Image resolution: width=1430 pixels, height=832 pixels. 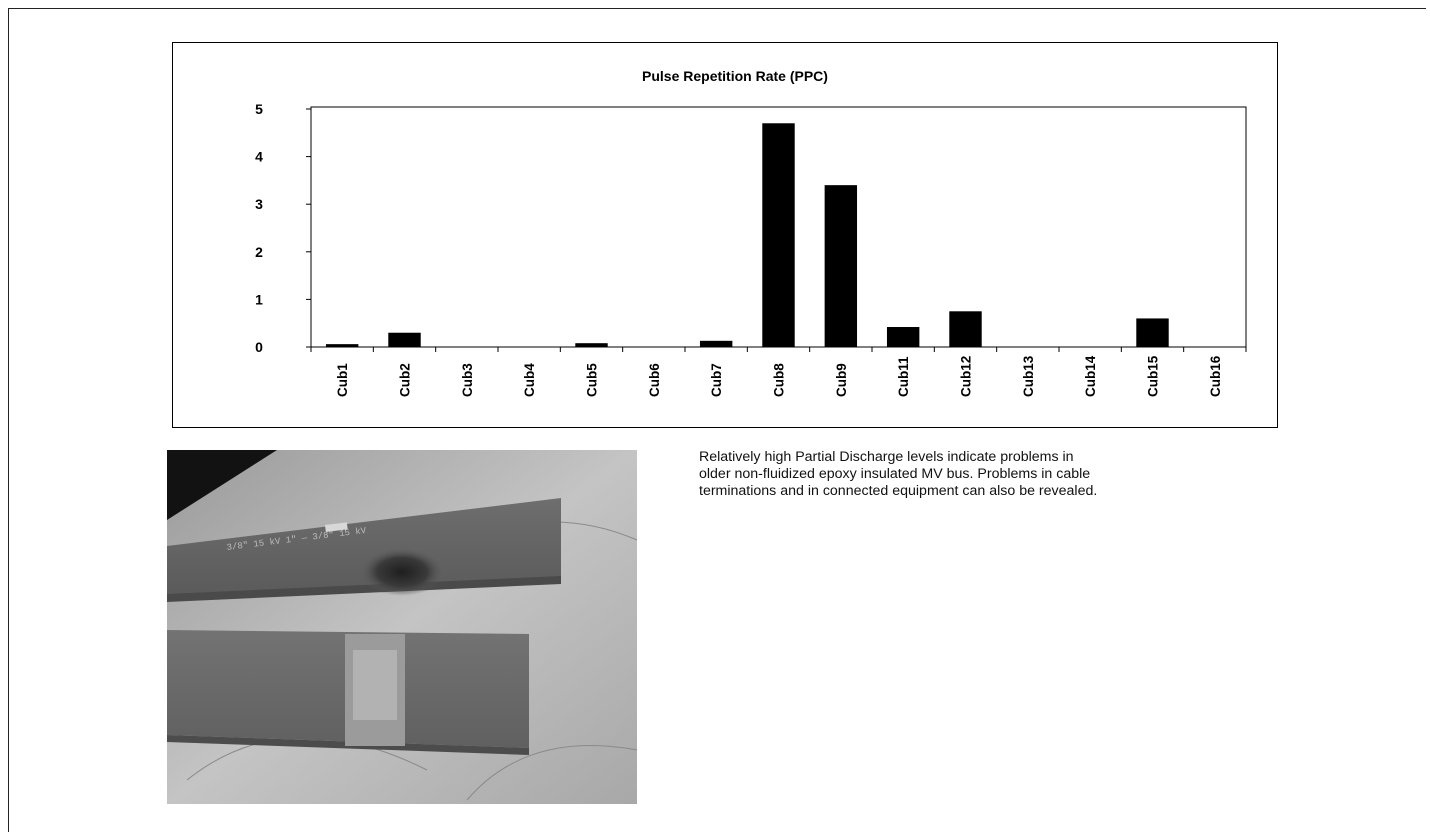 I want to click on x-tick-label: Cub2, so click(x=405, y=380).